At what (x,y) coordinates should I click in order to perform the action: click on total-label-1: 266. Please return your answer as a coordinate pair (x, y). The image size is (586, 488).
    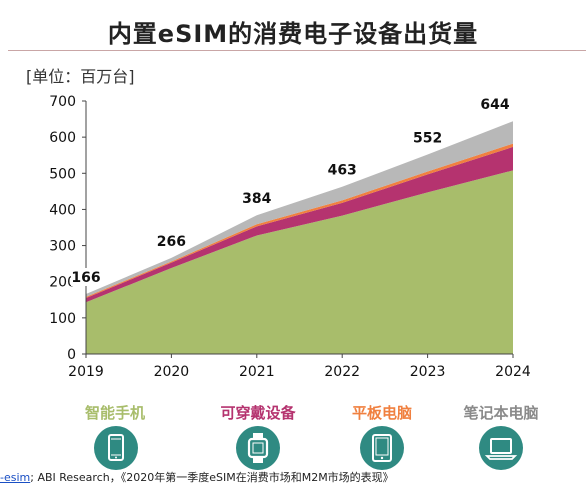
    Looking at the image, I should click on (171, 242).